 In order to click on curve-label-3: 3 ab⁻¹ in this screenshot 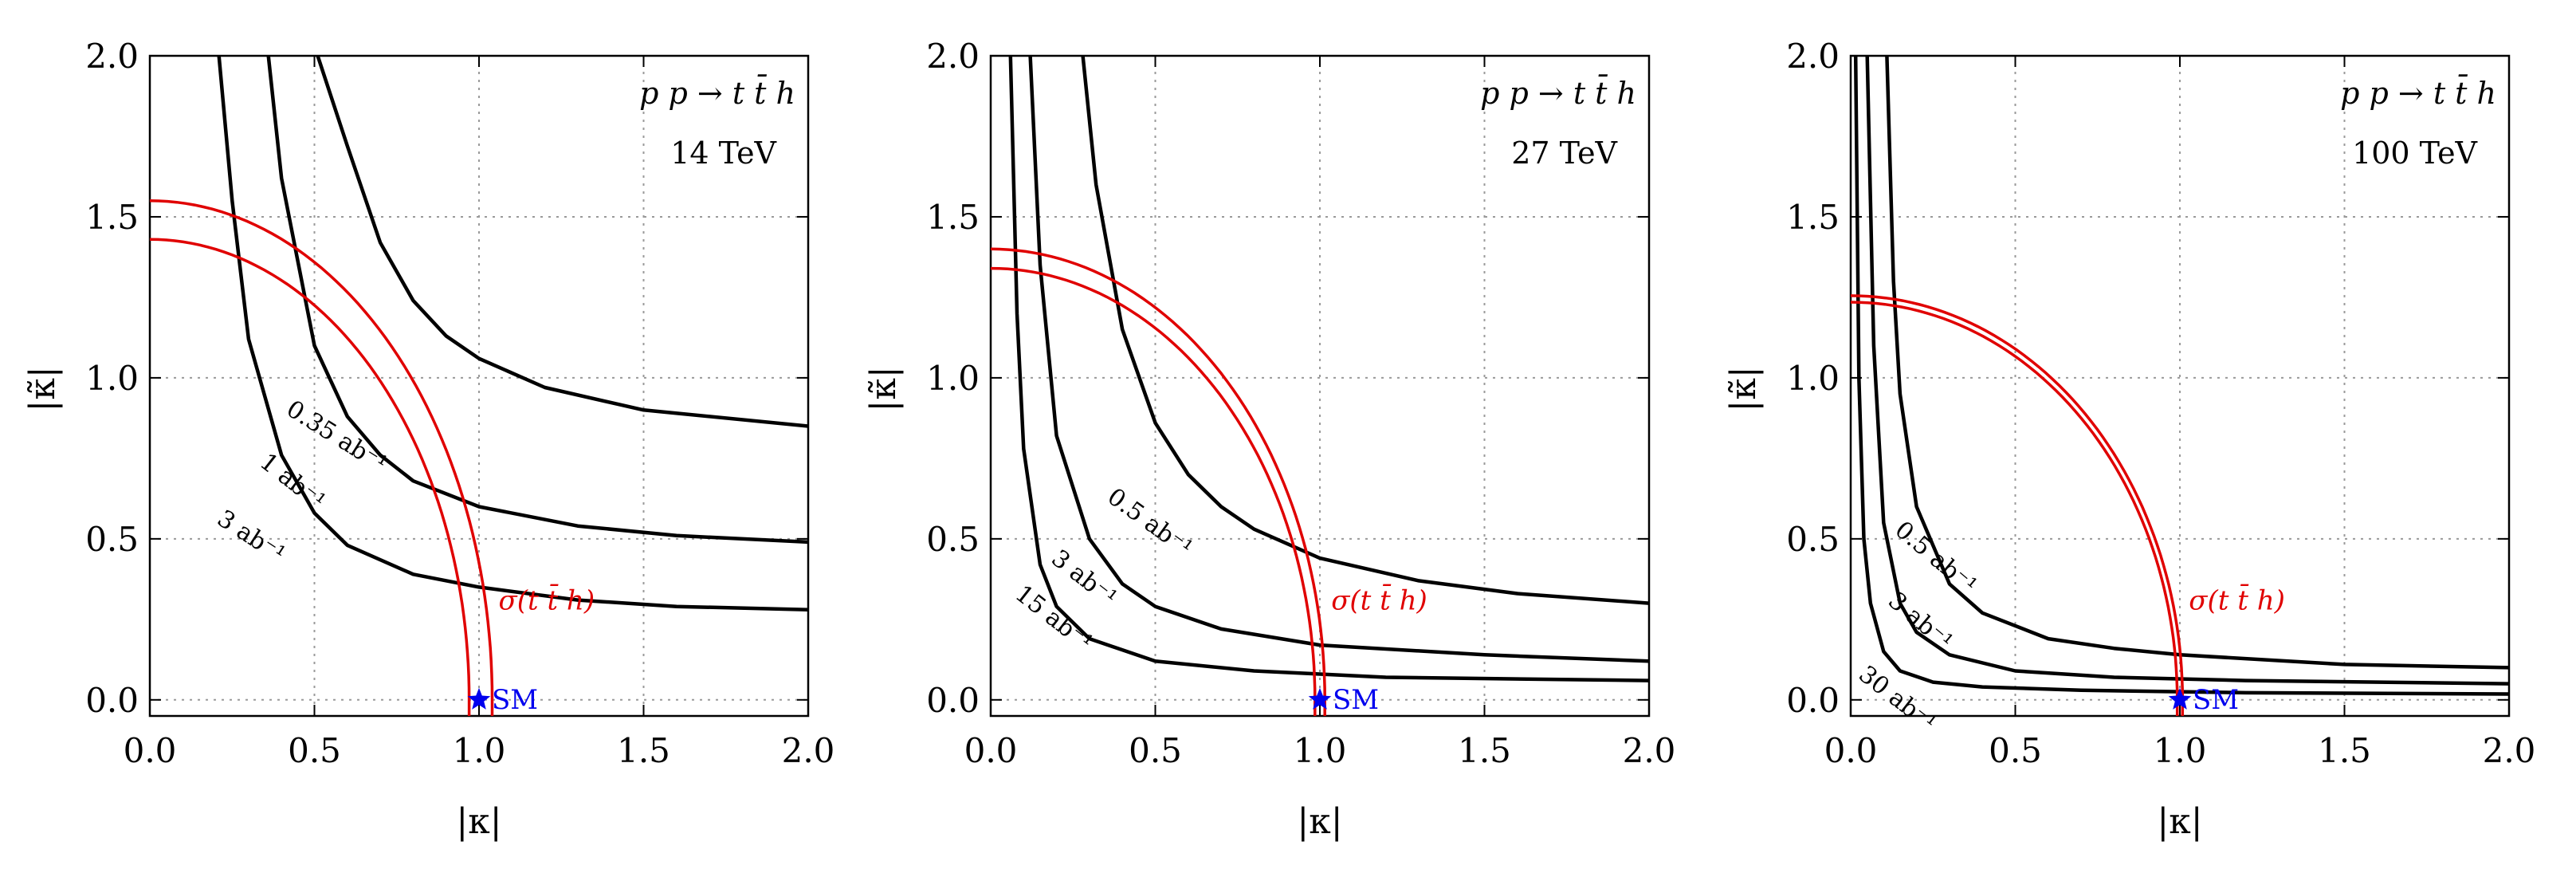, I will do `click(251, 536)`.